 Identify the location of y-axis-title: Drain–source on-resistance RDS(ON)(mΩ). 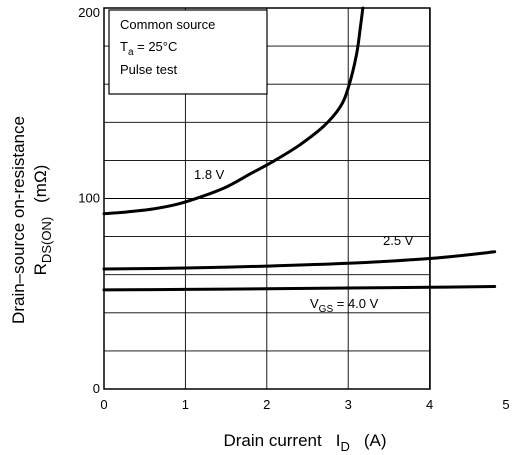
(31, 220).